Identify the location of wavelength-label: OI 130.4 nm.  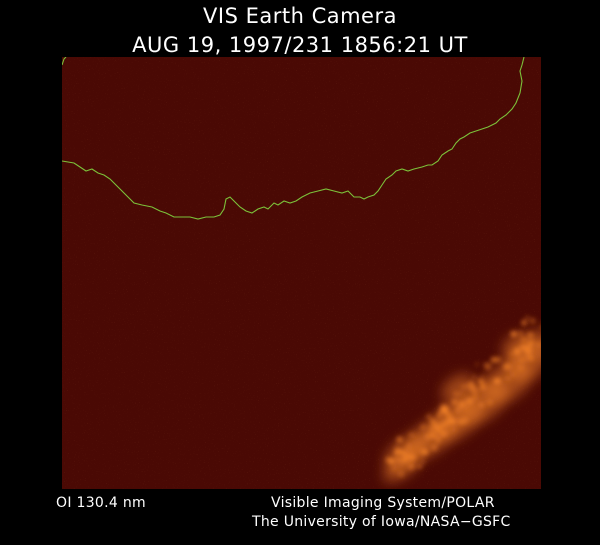
(101, 503).